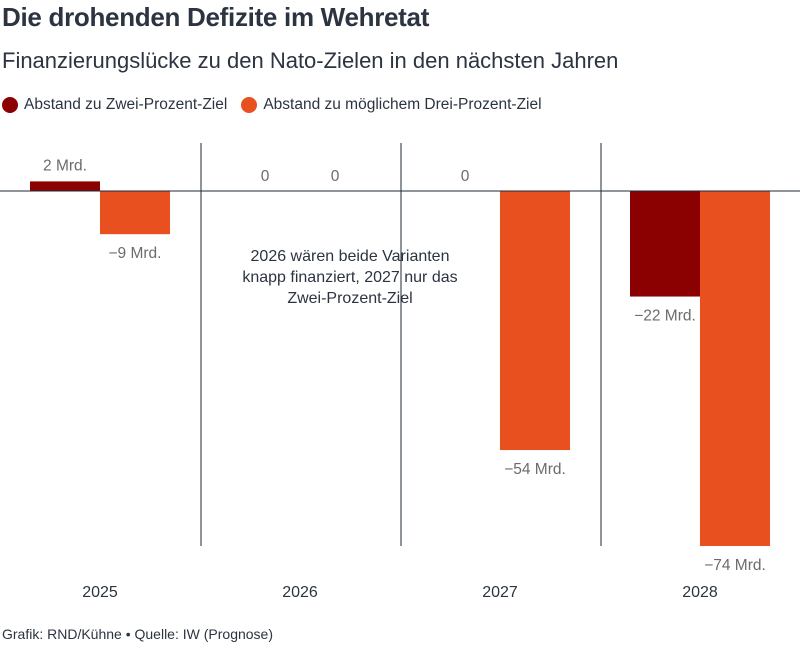 This screenshot has width=800, height=645. Describe the element at coordinates (535, 469) in the screenshot. I see `value-label-2027-series-2: −54 Mrd.` at that location.